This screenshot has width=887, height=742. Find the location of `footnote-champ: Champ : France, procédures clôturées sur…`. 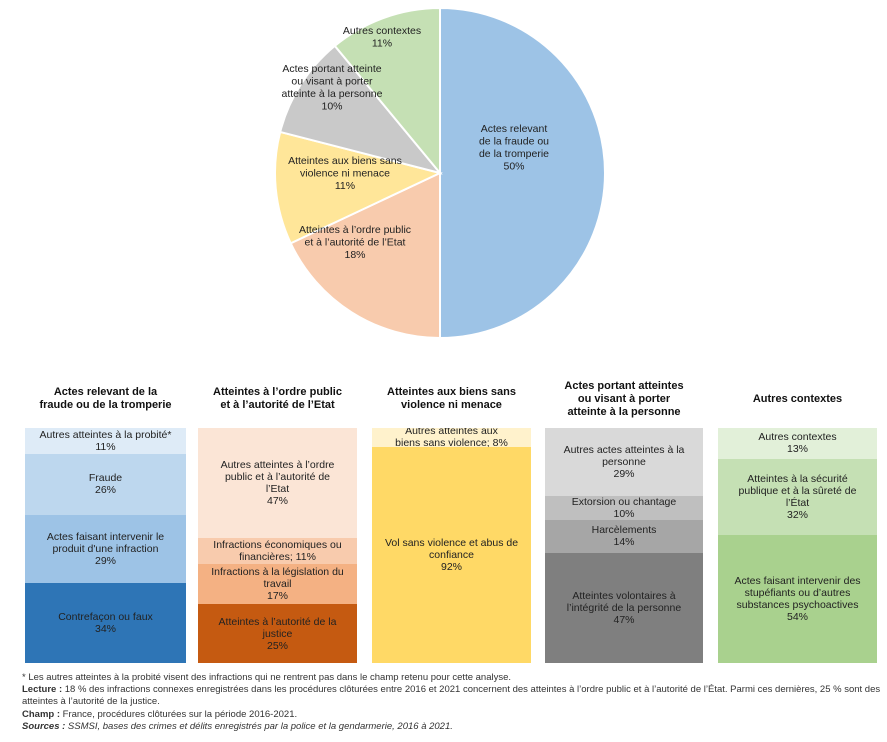

footnote-champ: Champ : France, procédures clôturées sur… is located at coordinates (160, 714).